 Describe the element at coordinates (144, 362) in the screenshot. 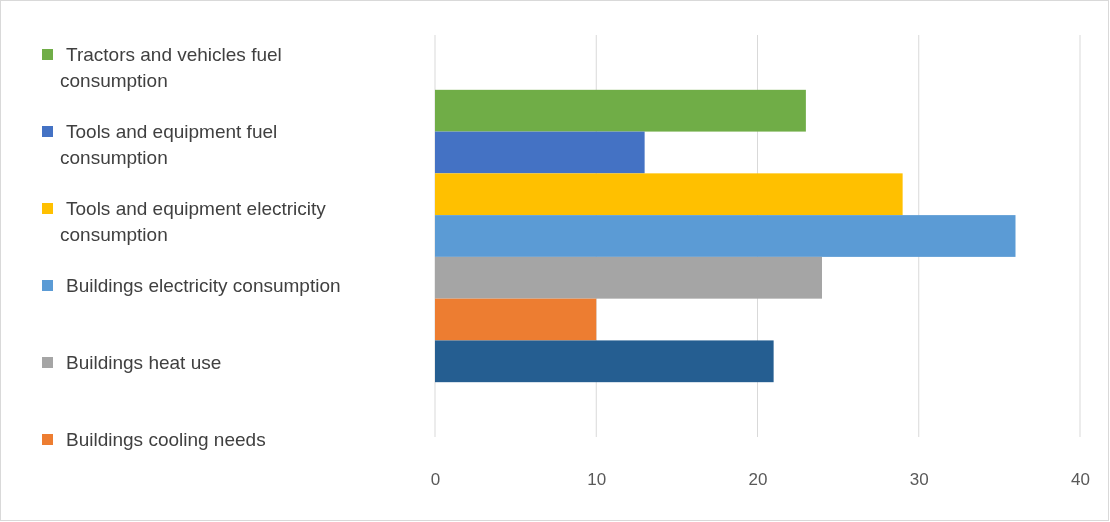

I see `legend-label: Buildings heat use` at that location.